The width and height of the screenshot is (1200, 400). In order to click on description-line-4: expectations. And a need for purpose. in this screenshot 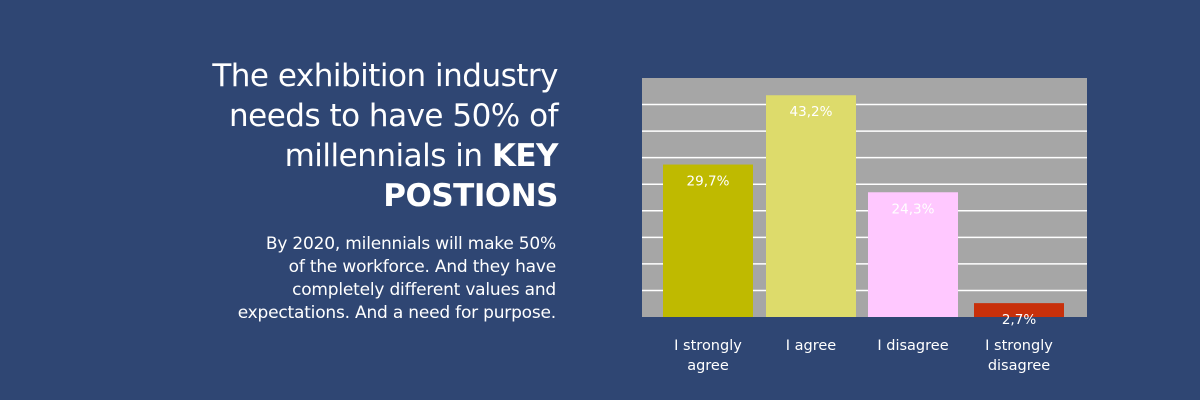, I will do `click(396, 313)`.